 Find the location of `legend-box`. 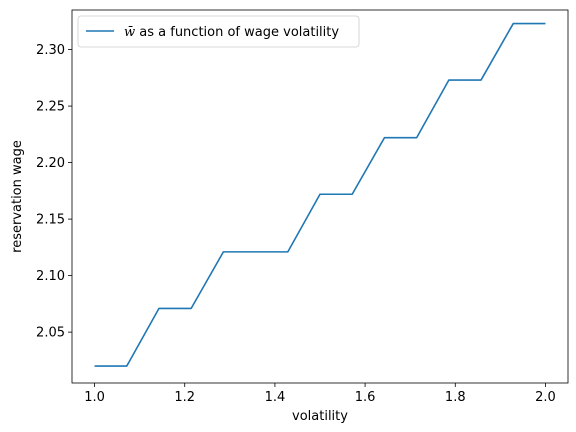

legend-box is located at coordinates (218, 31).